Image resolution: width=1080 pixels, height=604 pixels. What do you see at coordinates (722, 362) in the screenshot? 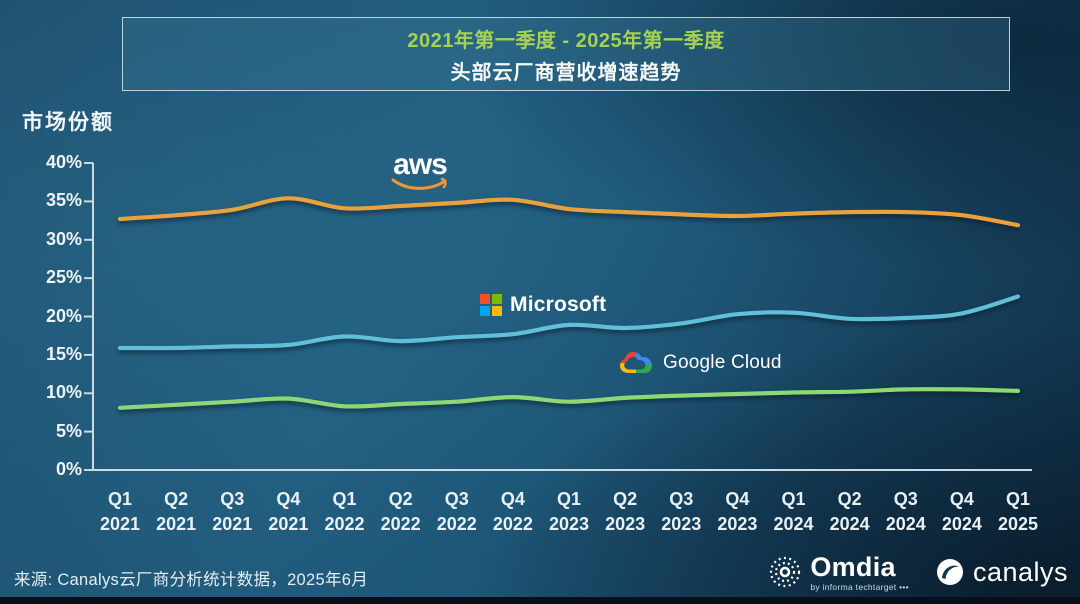
I see `google-cloud-wordmark: Google Cloud` at bounding box center [722, 362].